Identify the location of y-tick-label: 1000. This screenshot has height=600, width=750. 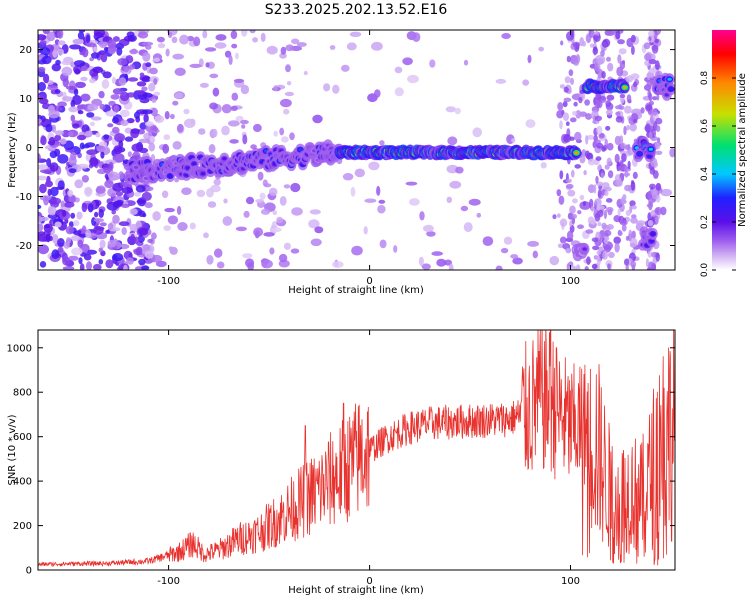
(19, 348).